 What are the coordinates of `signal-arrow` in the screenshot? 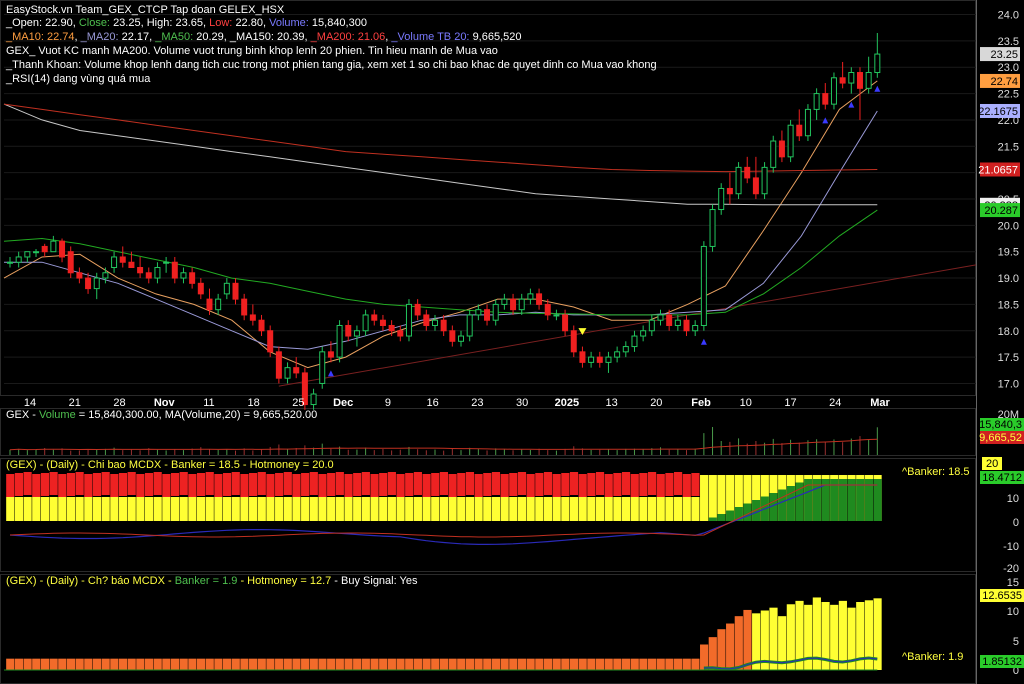 It's located at (877, 88).